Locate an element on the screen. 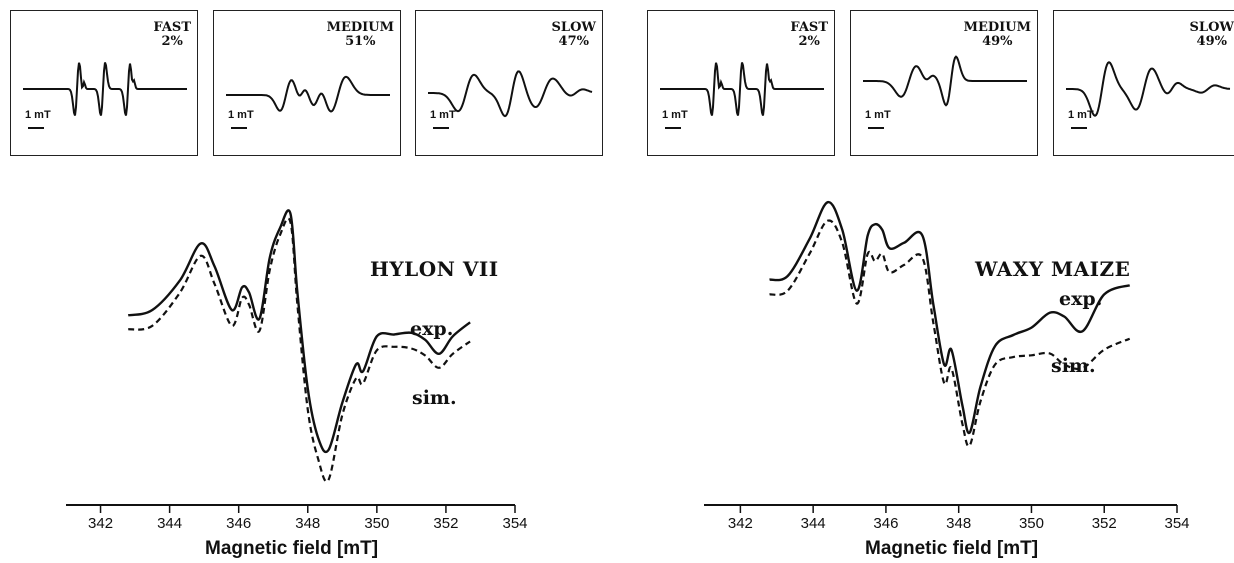 The image size is (1234, 563). sample-label: HYLON VII is located at coordinates (434, 269).